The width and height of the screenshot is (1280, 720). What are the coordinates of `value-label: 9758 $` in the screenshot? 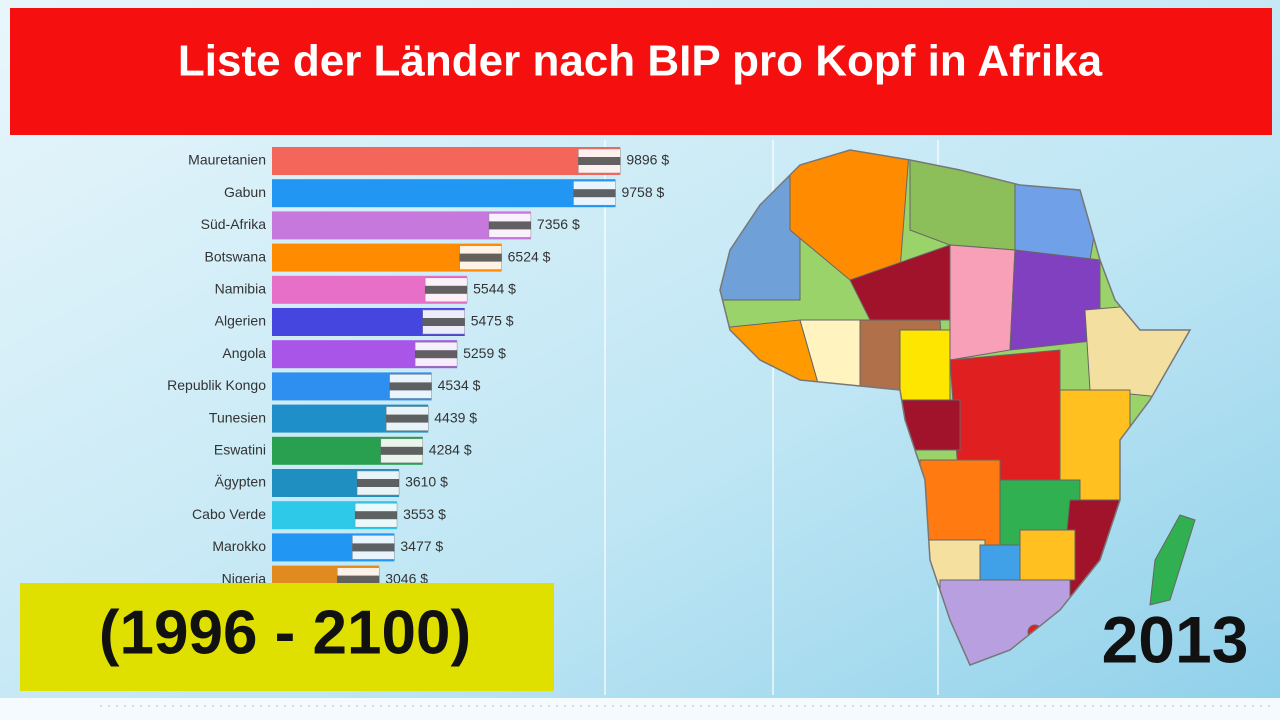 It's located at (642, 192).